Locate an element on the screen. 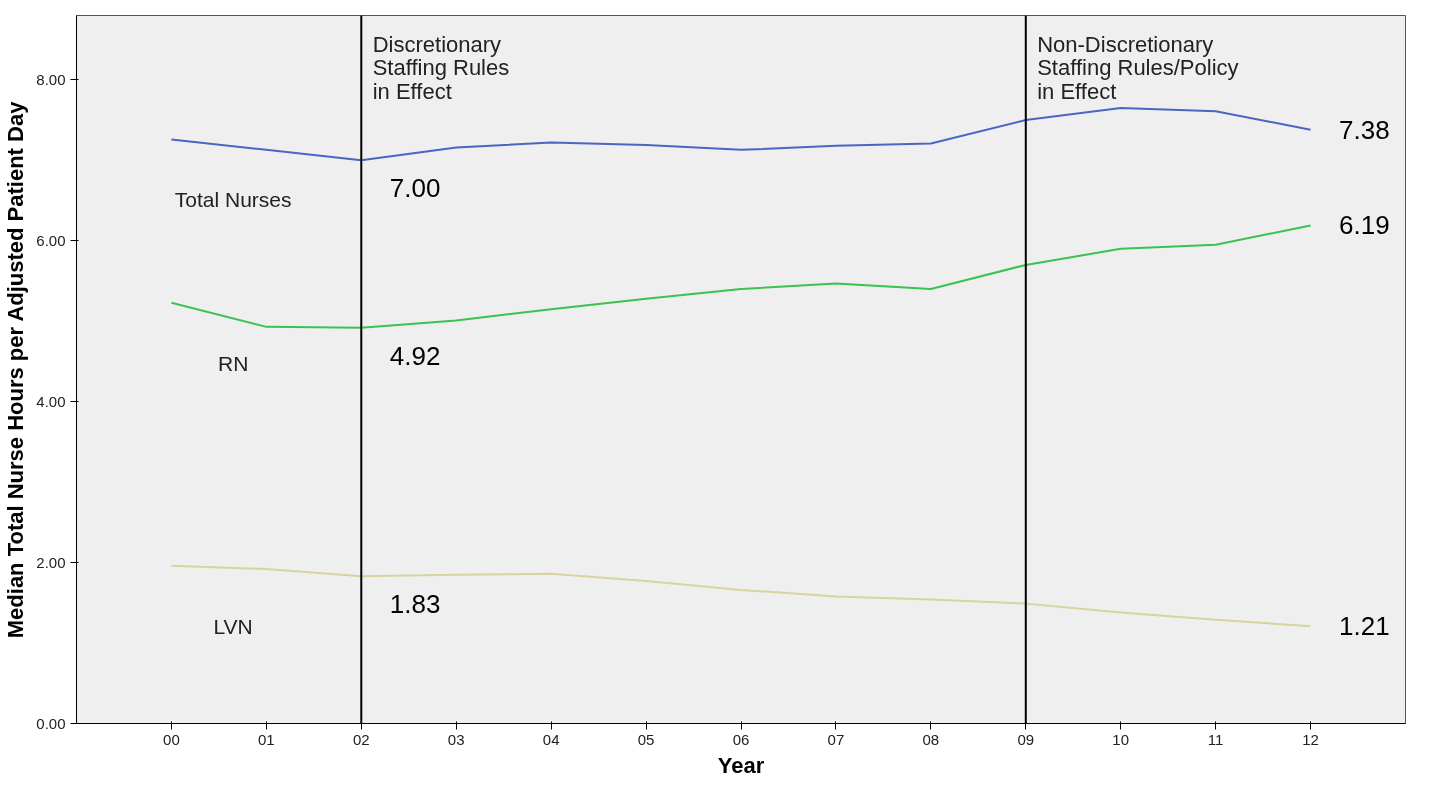  text: LVN is located at coordinates (233, 626).